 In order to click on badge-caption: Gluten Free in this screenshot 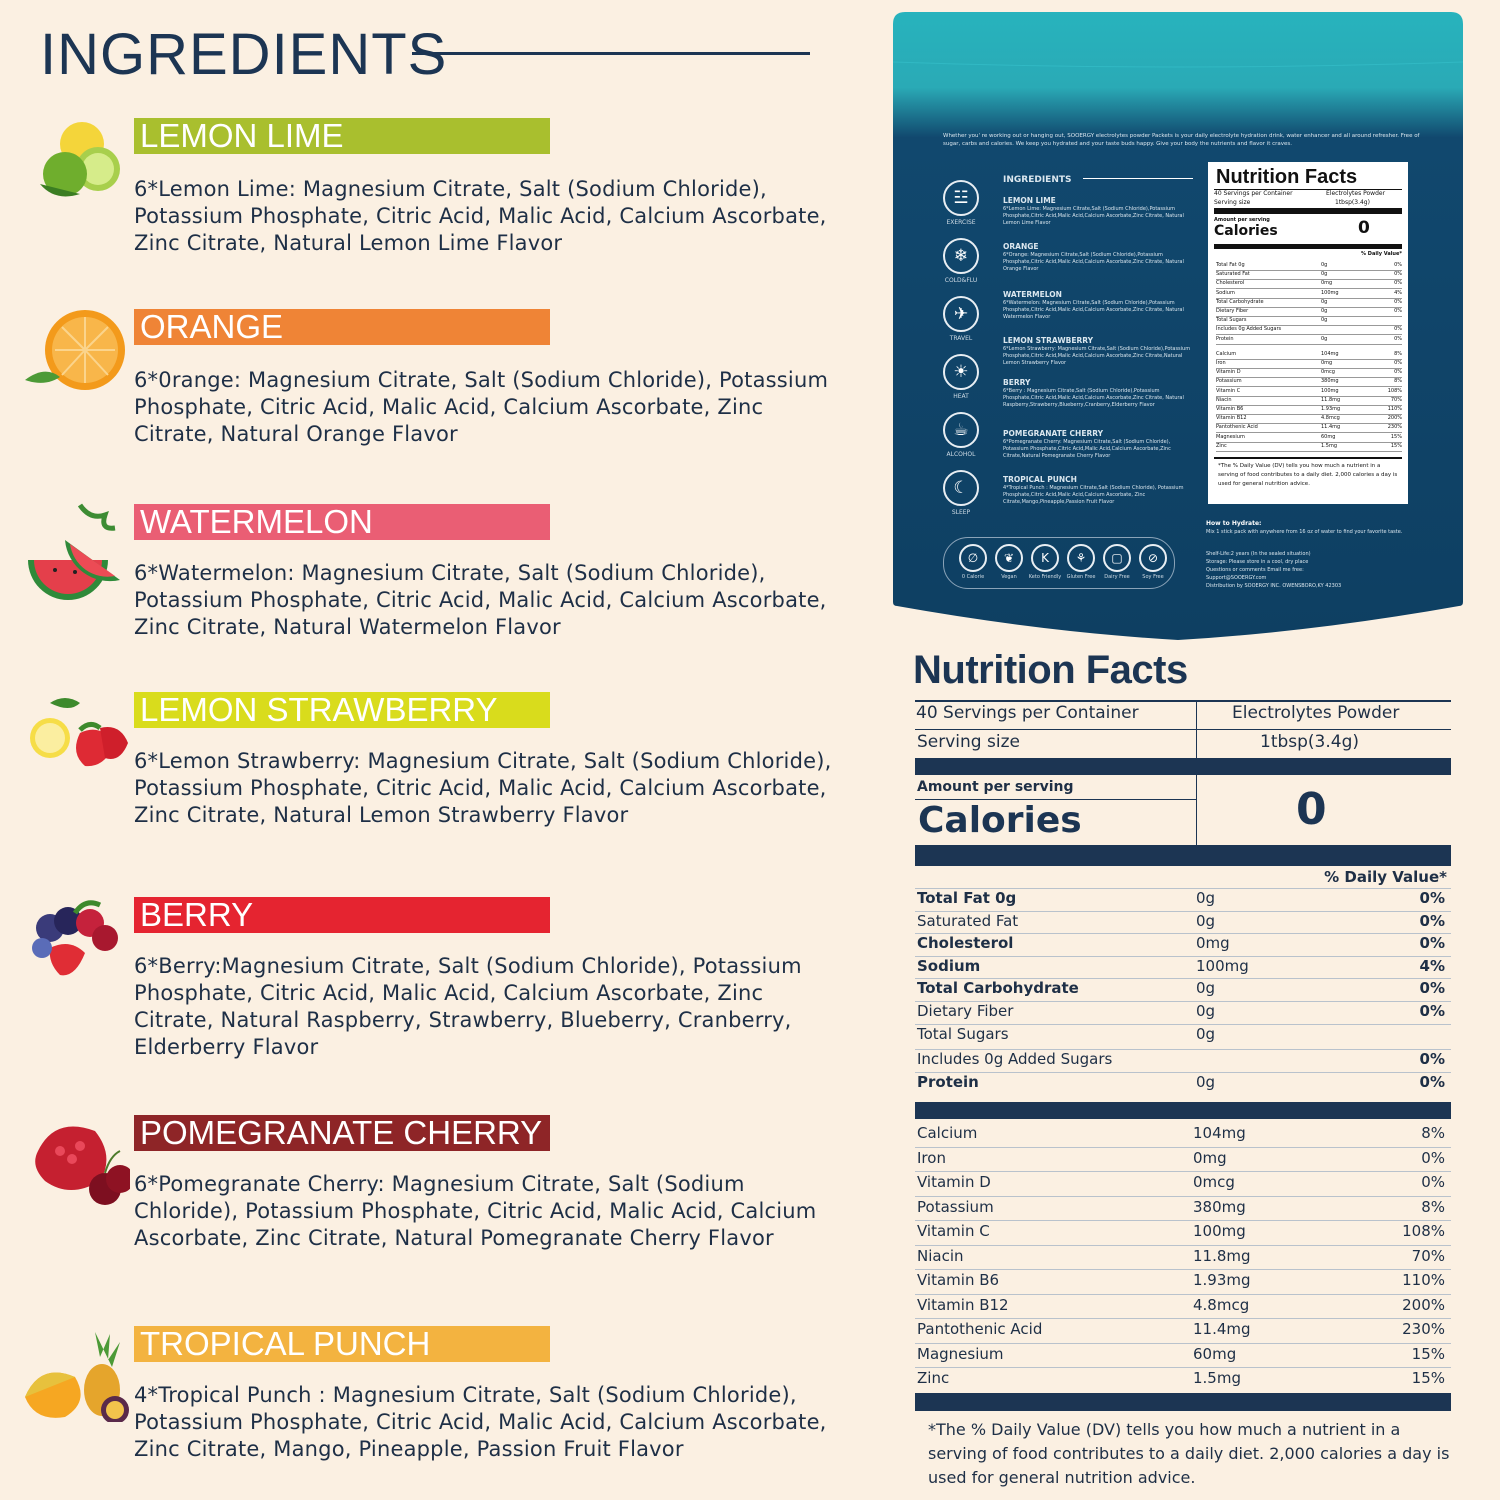, I will do `click(1081, 577)`.